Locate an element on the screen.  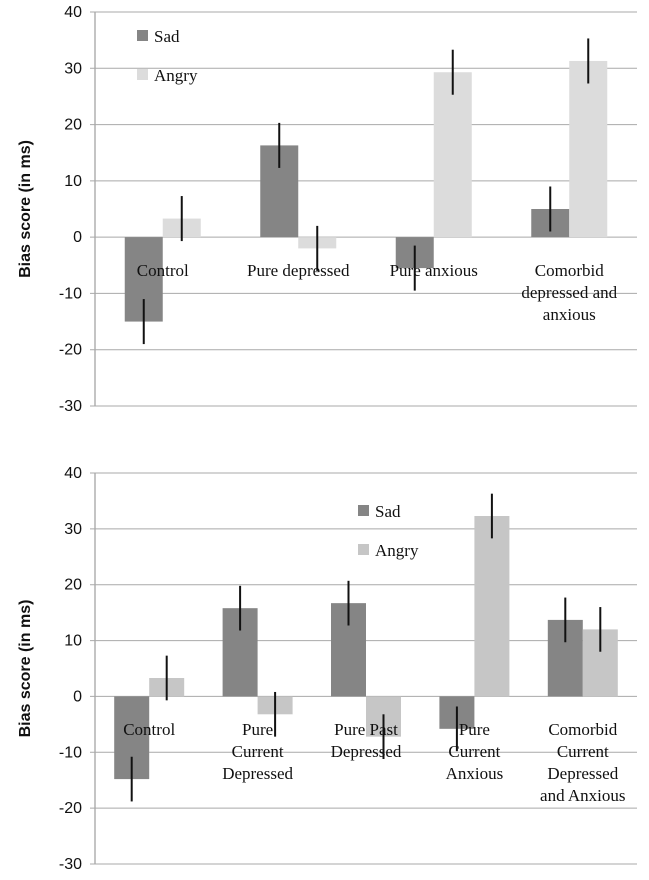
category-label: Pure Current Anxious is located at coordinates (475, 751).